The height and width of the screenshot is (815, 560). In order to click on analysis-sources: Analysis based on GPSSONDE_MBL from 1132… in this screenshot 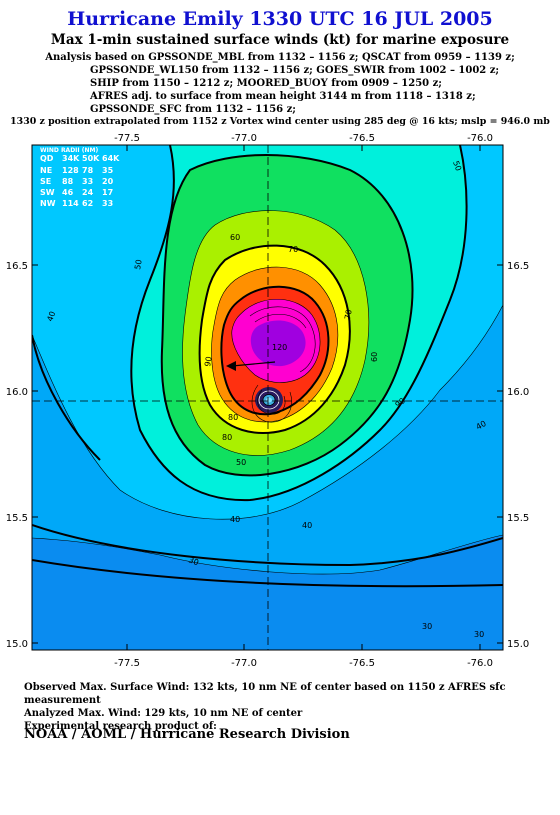, I will do `click(280, 83)`.